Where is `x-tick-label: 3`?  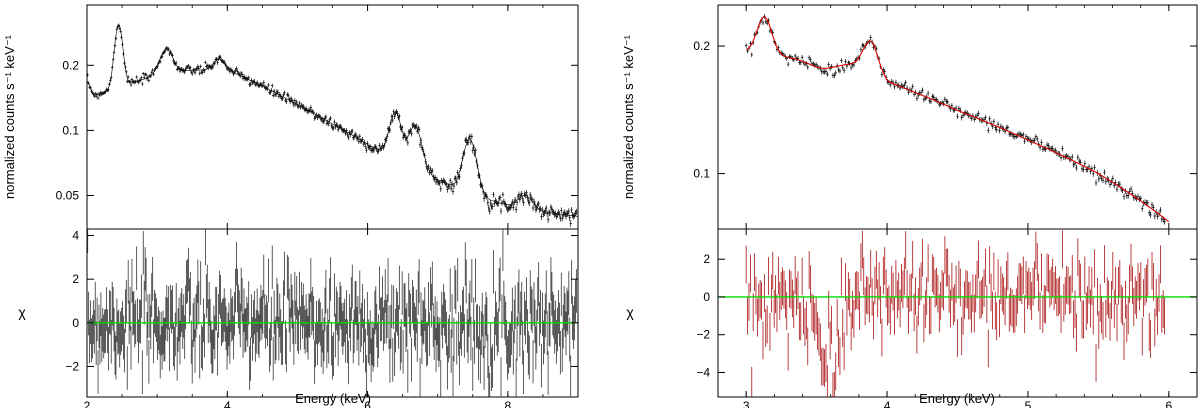 x-tick-label: 3 is located at coordinates (746, 403).